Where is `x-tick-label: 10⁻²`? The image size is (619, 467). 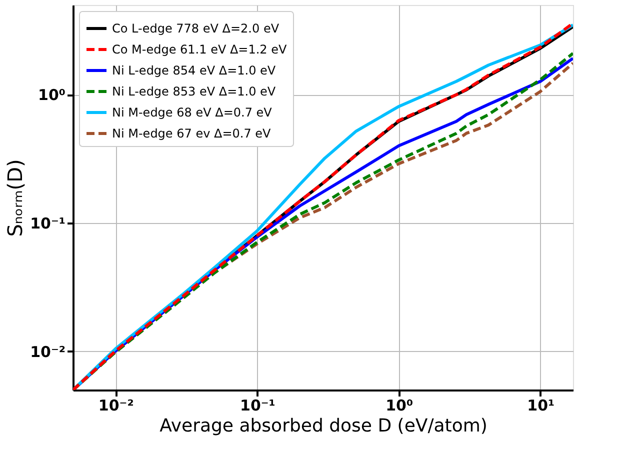
x-tick-label: 10⁻² is located at coordinates (116, 405).